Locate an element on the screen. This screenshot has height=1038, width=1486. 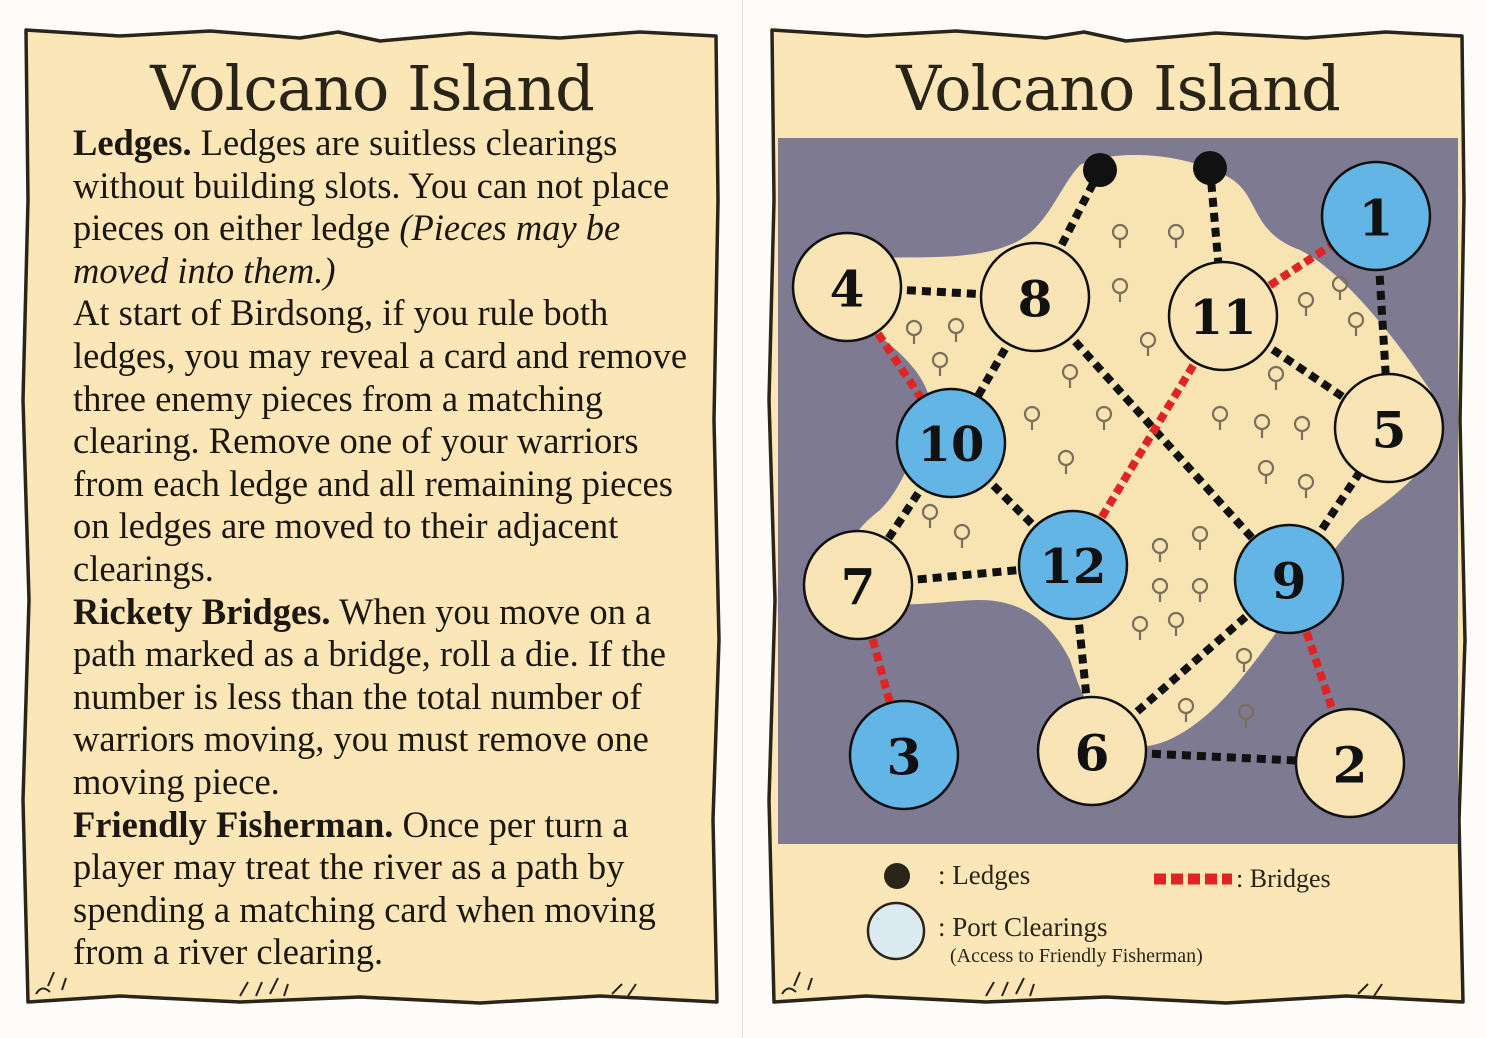
clearing-number: 12 is located at coordinates (1073, 567).